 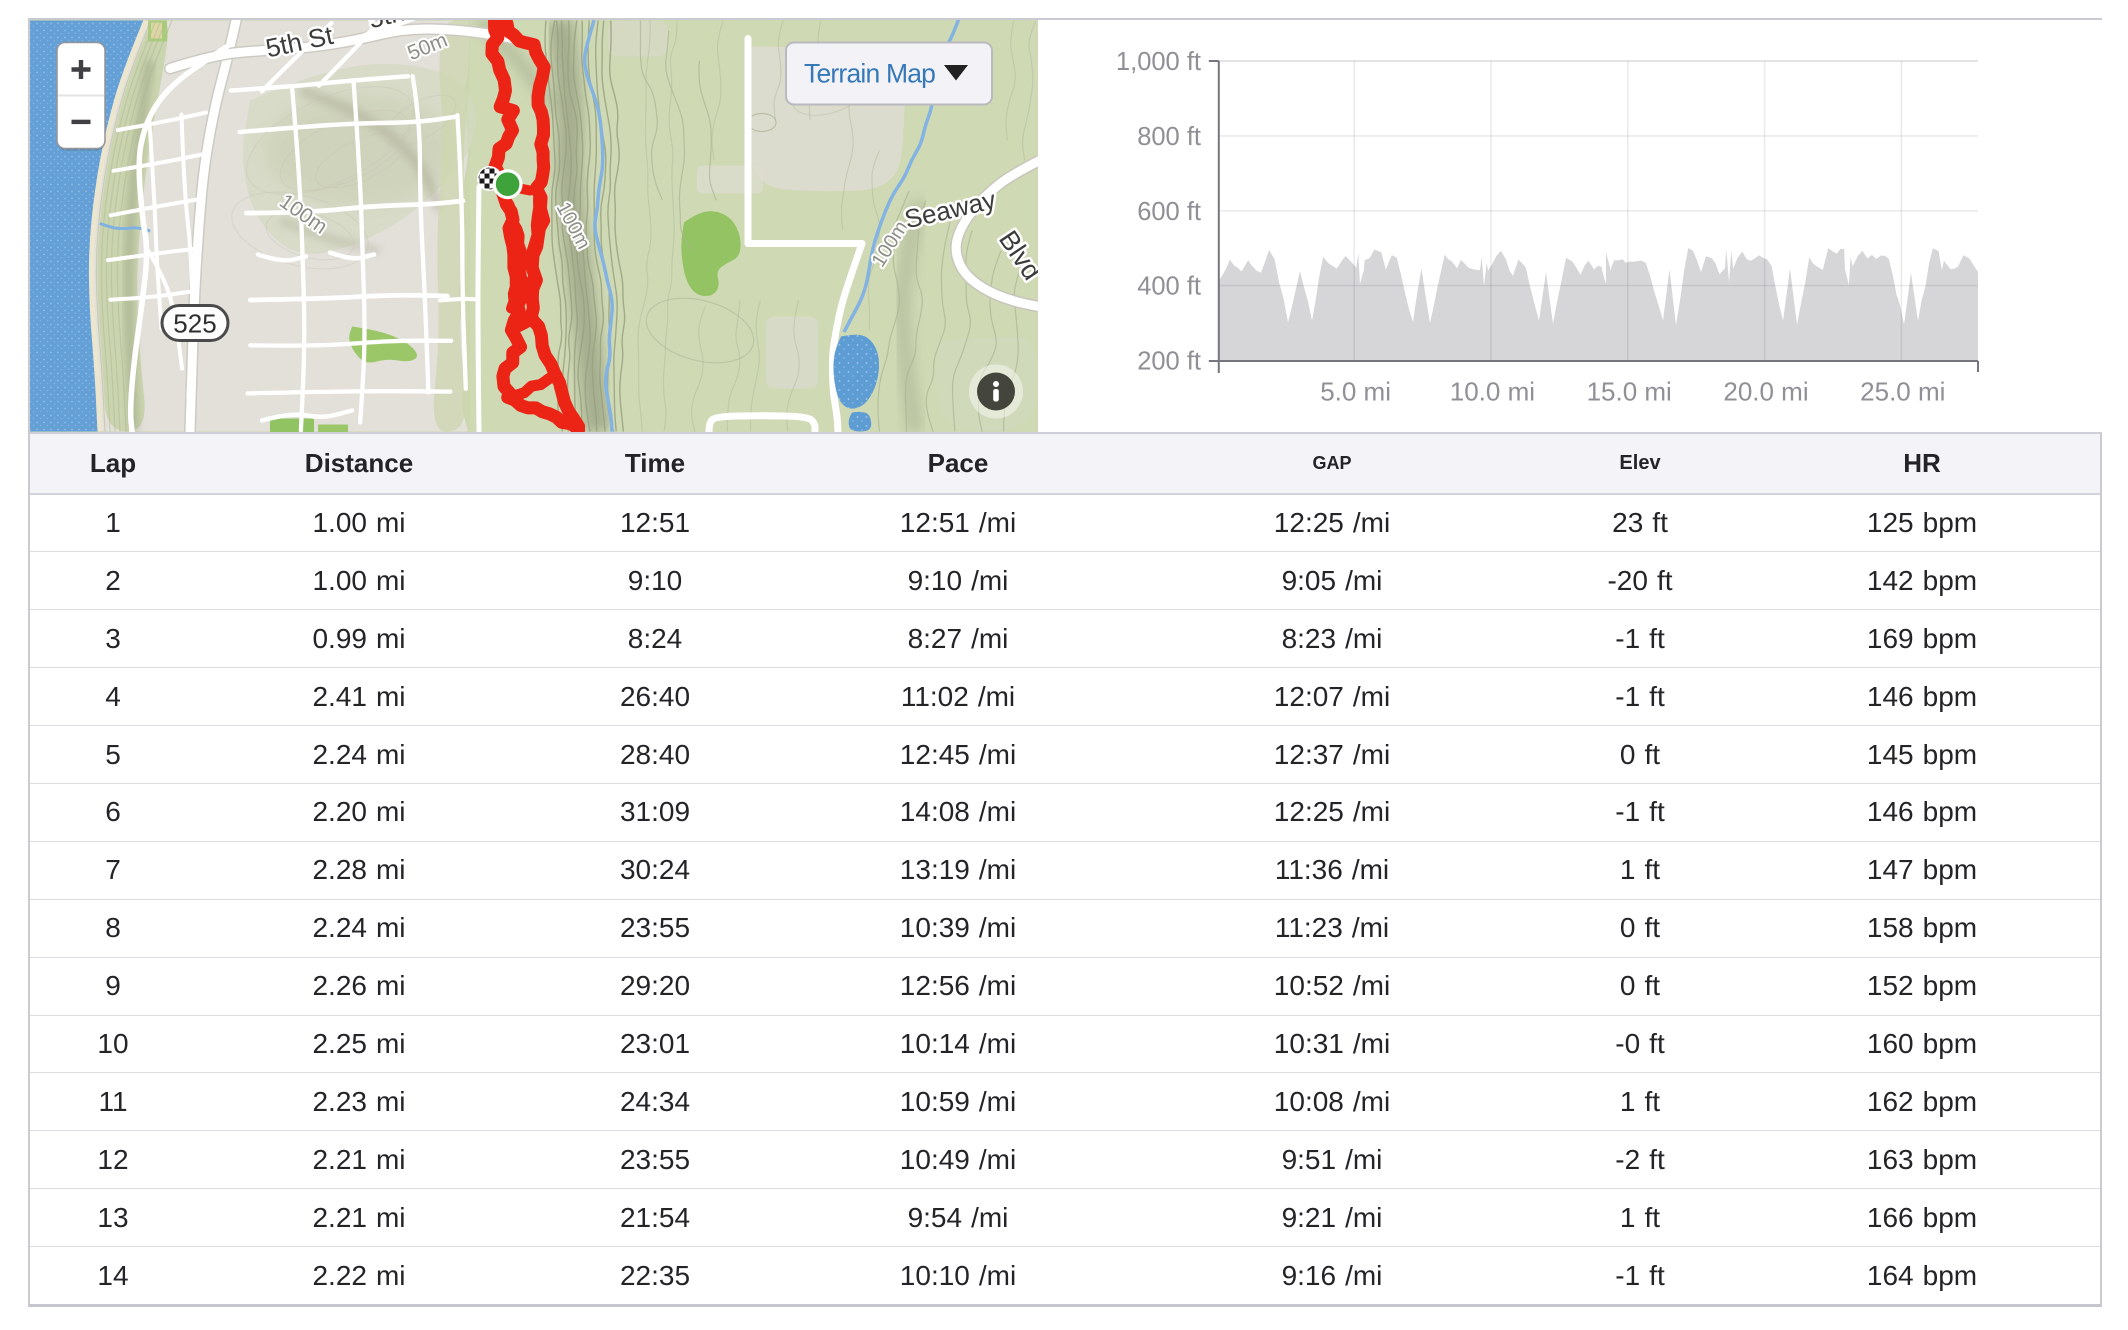 I want to click on svg-text: 800 ft, so click(x=1169, y=137).